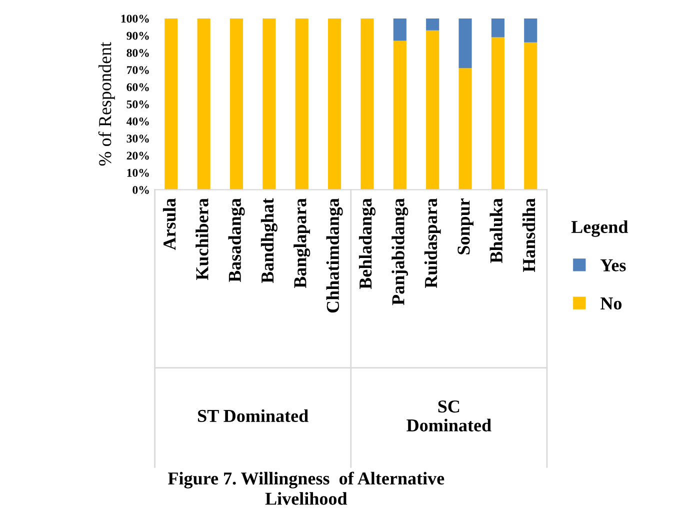  Describe the element at coordinates (138, 70) in the screenshot. I see `y-tick-label: 70%` at that location.